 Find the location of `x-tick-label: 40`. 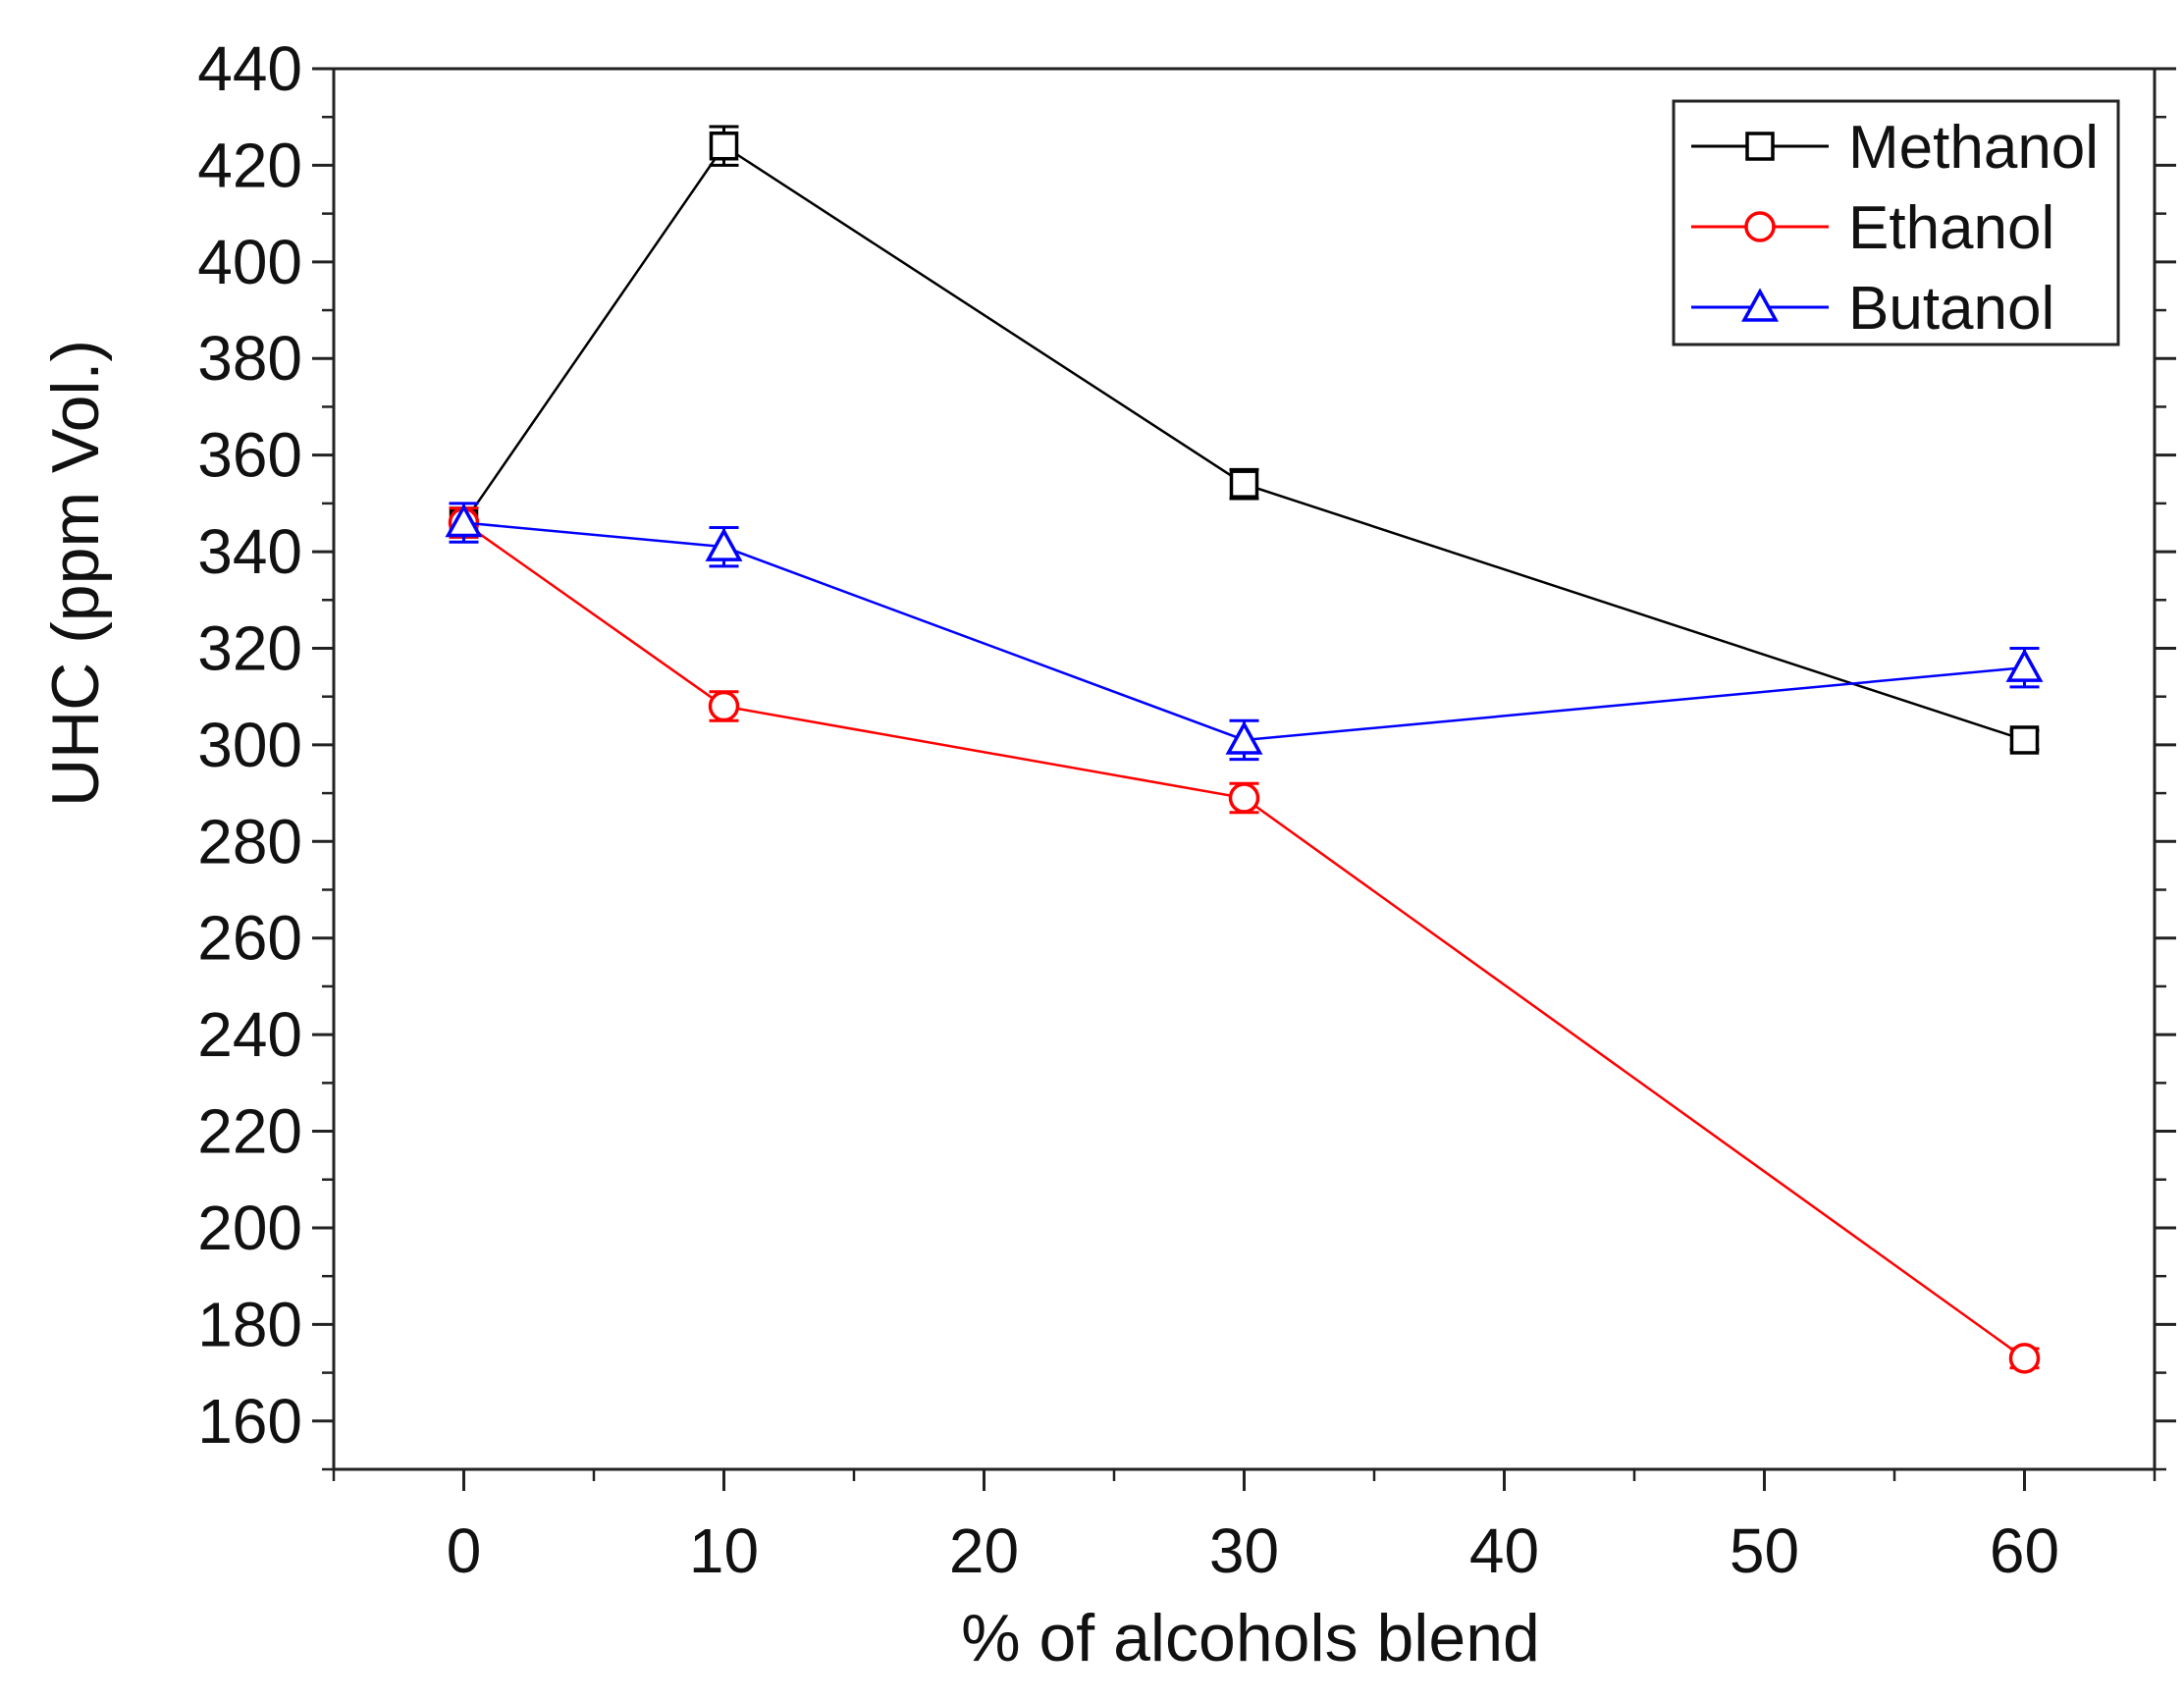

x-tick-label: 40 is located at coordinates (1504, 1551).